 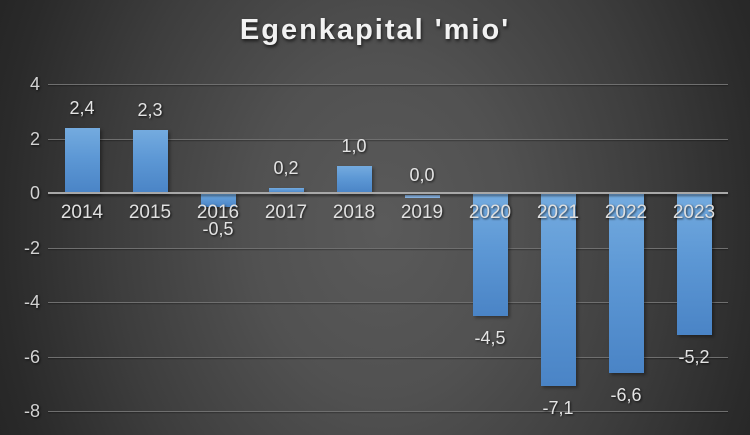 What do you see at coordinates (34, 138) in the screenshot?
I see `y-axis-tick-label: 2` at bounding box center [34, 138].